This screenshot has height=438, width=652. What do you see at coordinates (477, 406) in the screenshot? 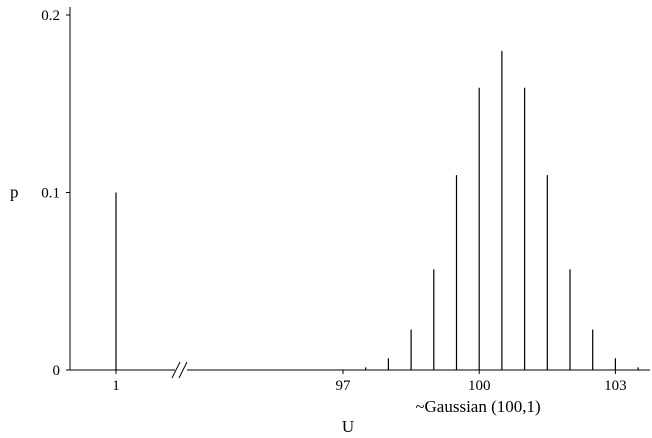
I see `gaussian-annotation: ~Gaussian (100,1)` at bounding box center [477, 406].